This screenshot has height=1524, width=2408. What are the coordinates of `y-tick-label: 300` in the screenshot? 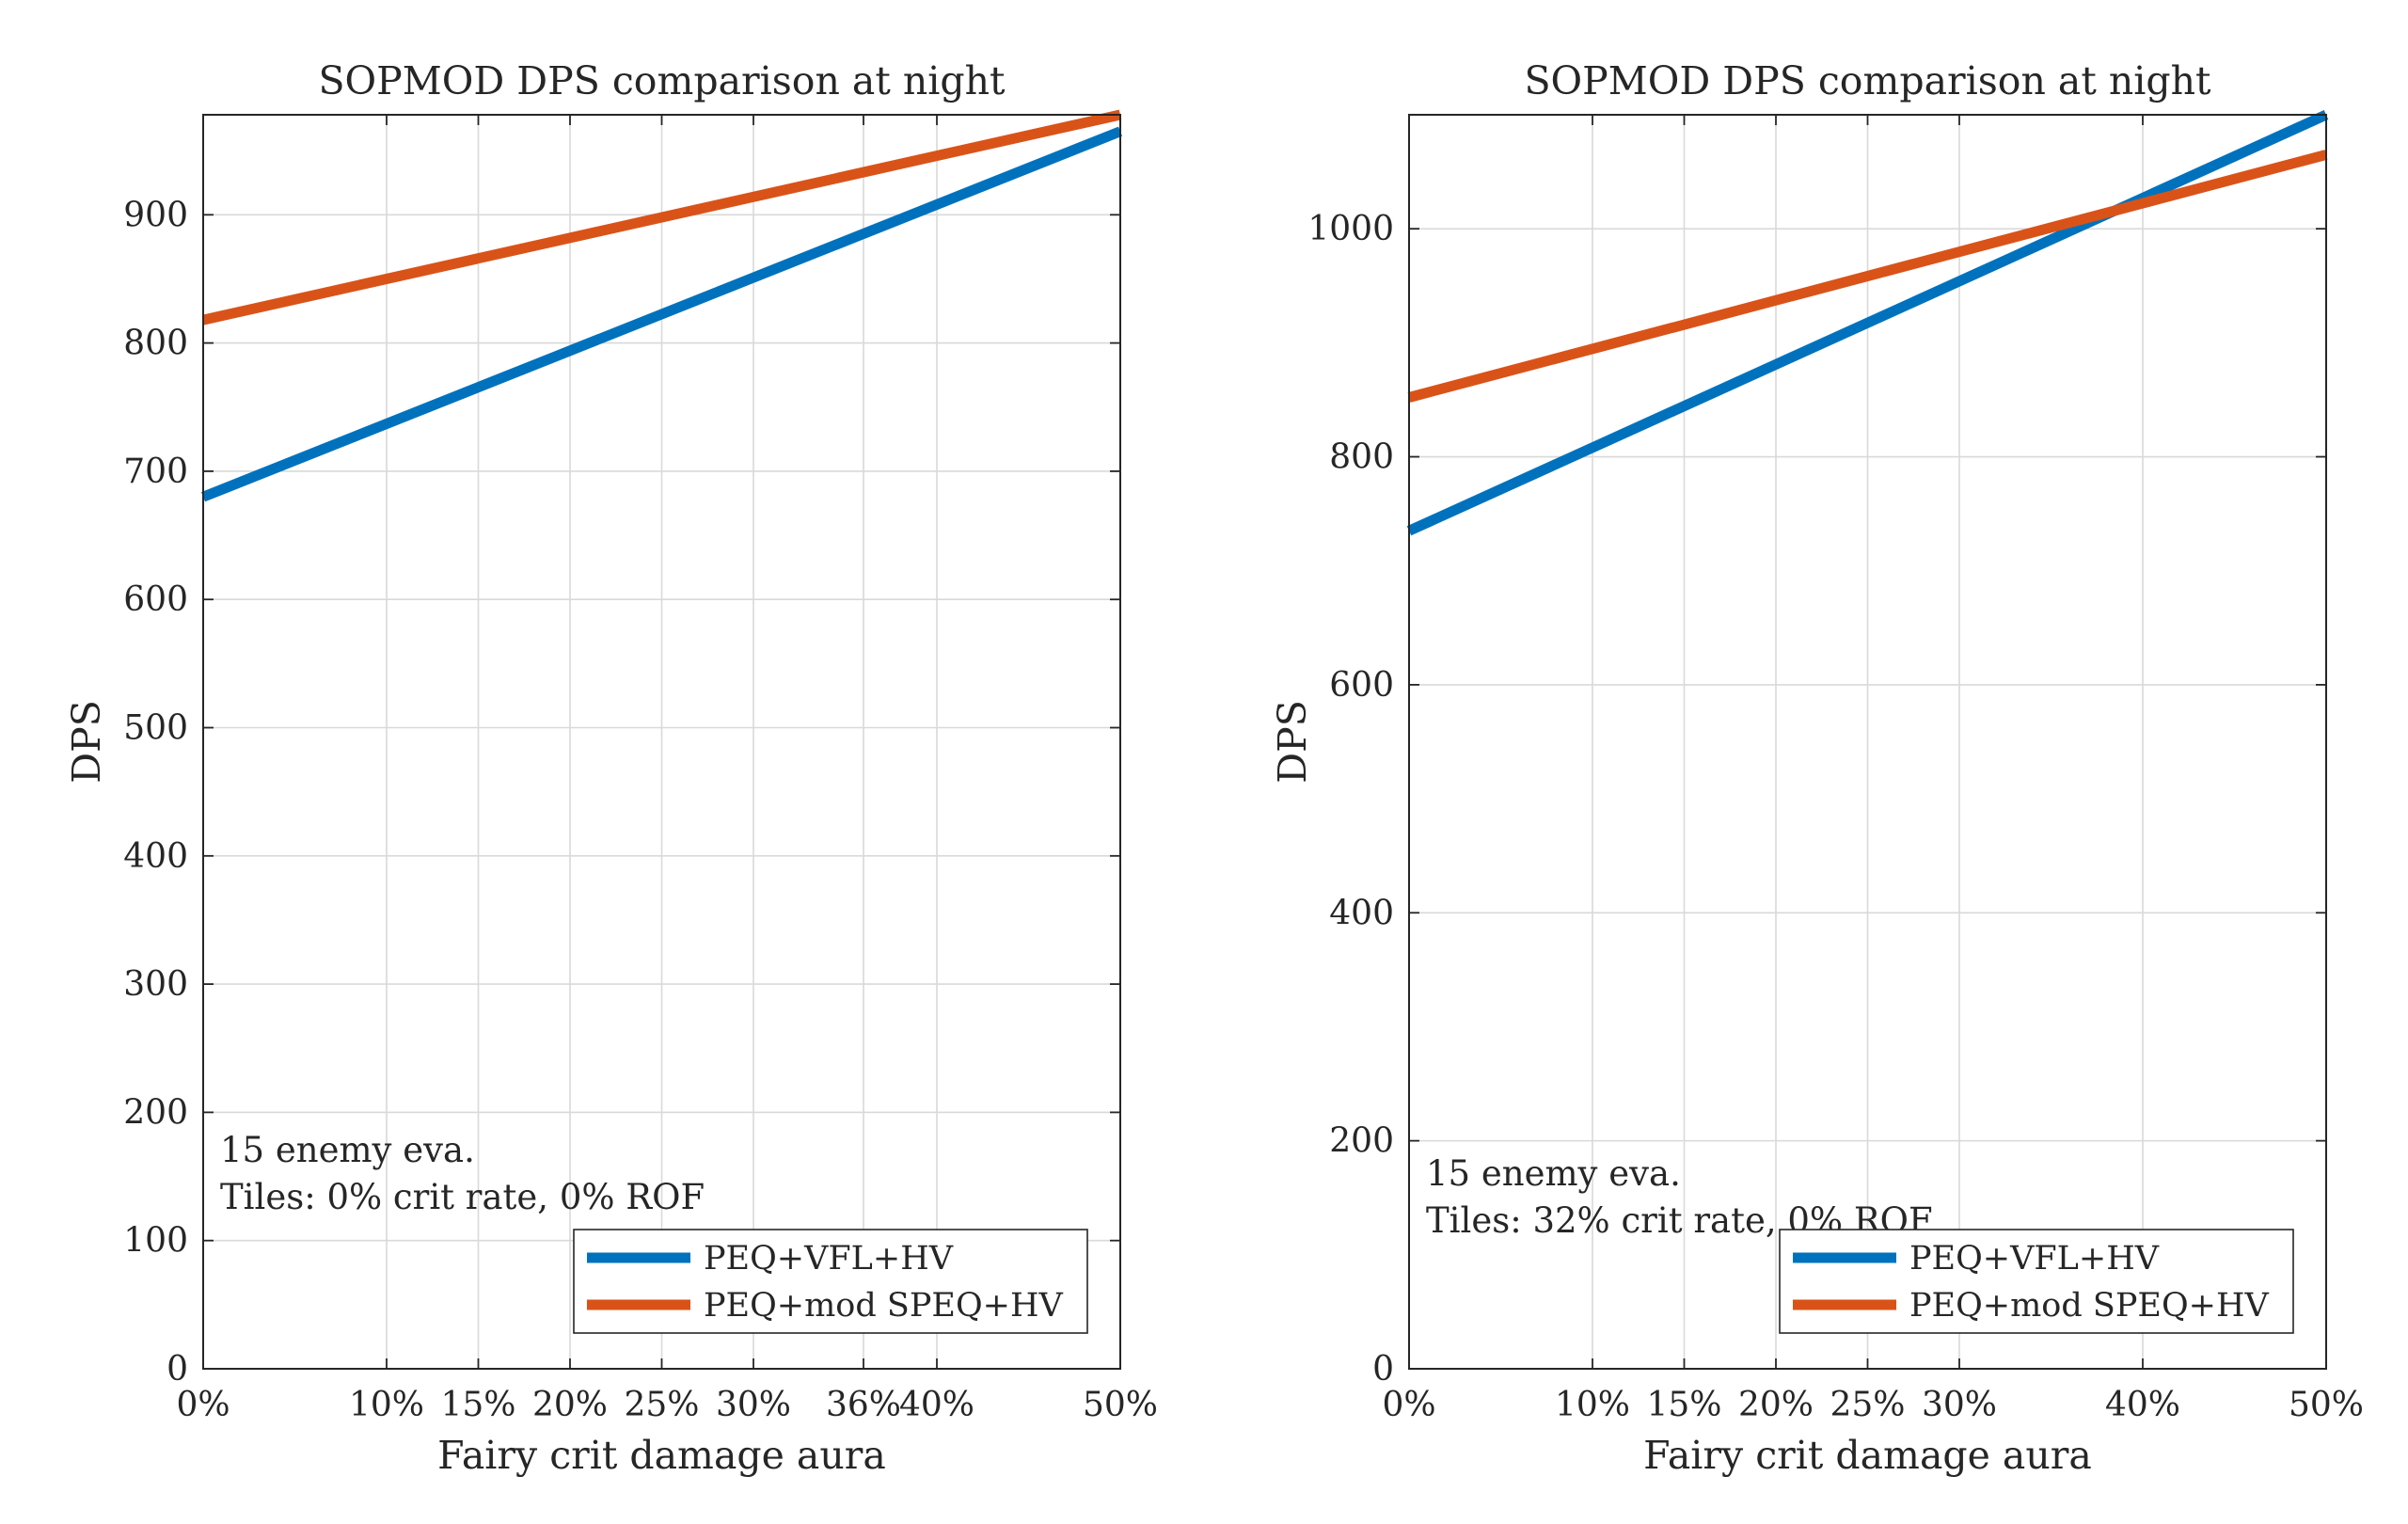 It's located at (156, 984).